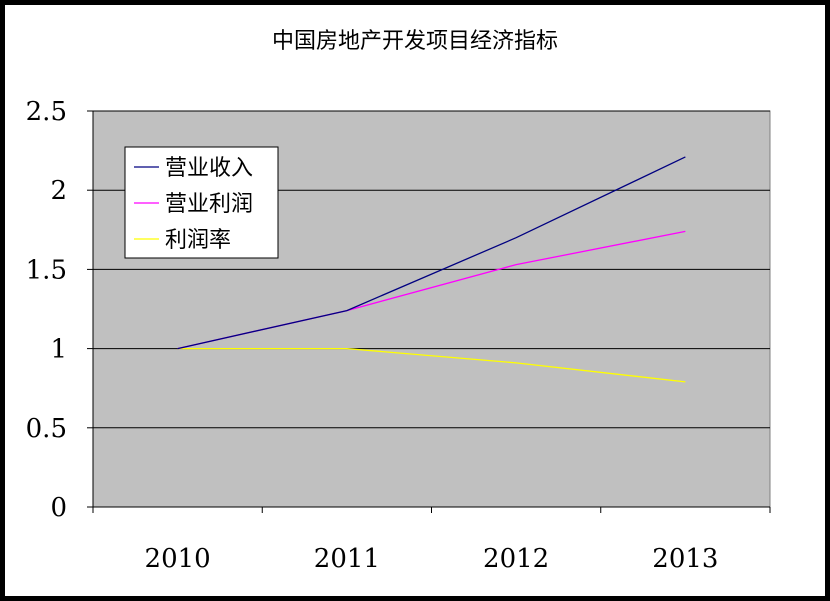 The image size is (830, 601). Describe the element at coordinates (209, 168) in the screenshot. I see `legend-label: 营业收入` at that location.